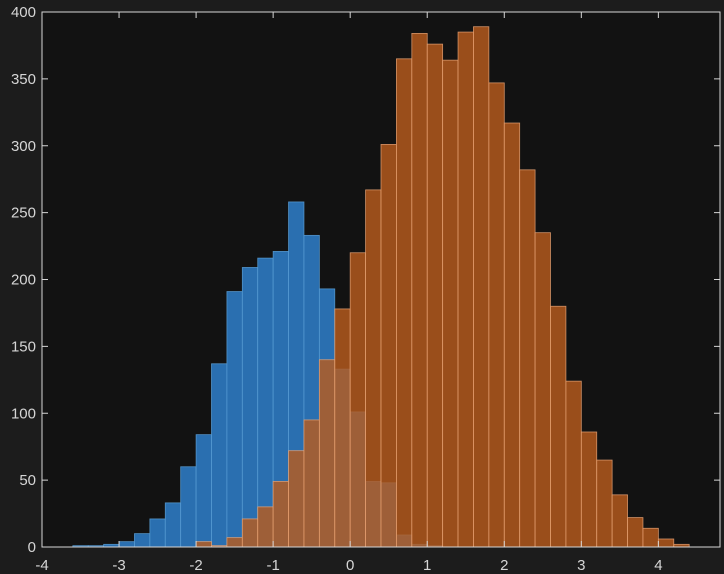 The image size is (724, 574). Describe the element at coordinates (195, 565) in the screenshot. I see `x-tick-label: -2` at that location.